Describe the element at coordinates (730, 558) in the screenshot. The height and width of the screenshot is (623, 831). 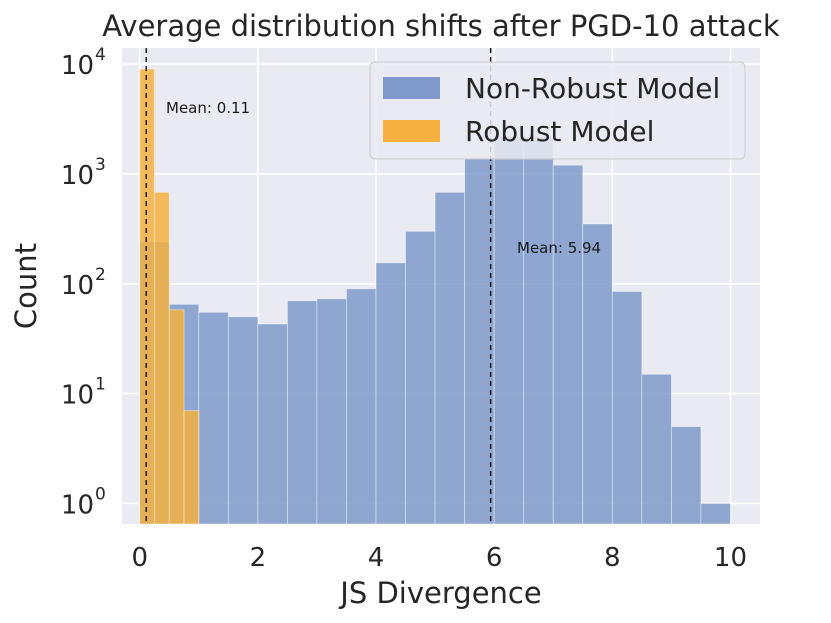
I see `x-tick-label: 10` at that location.